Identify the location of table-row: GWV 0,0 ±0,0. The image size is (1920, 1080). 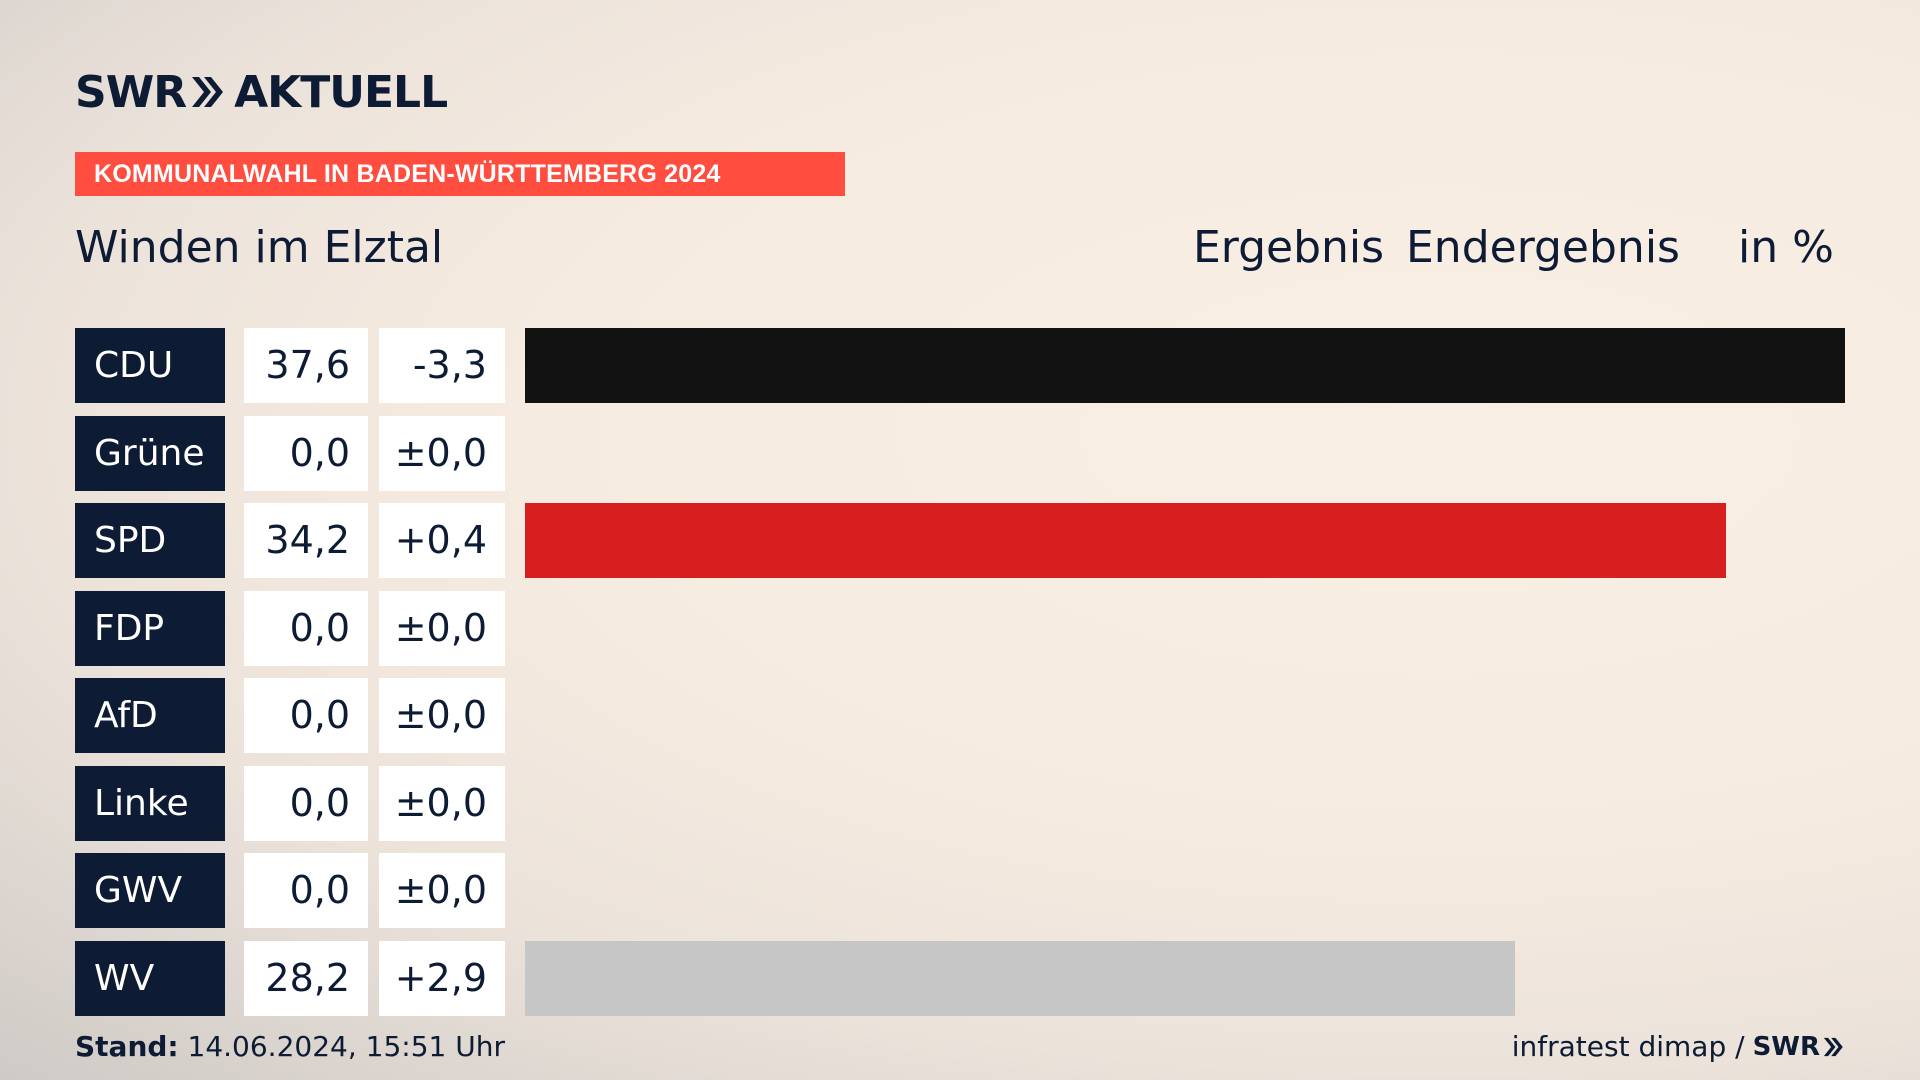
(960, 890).